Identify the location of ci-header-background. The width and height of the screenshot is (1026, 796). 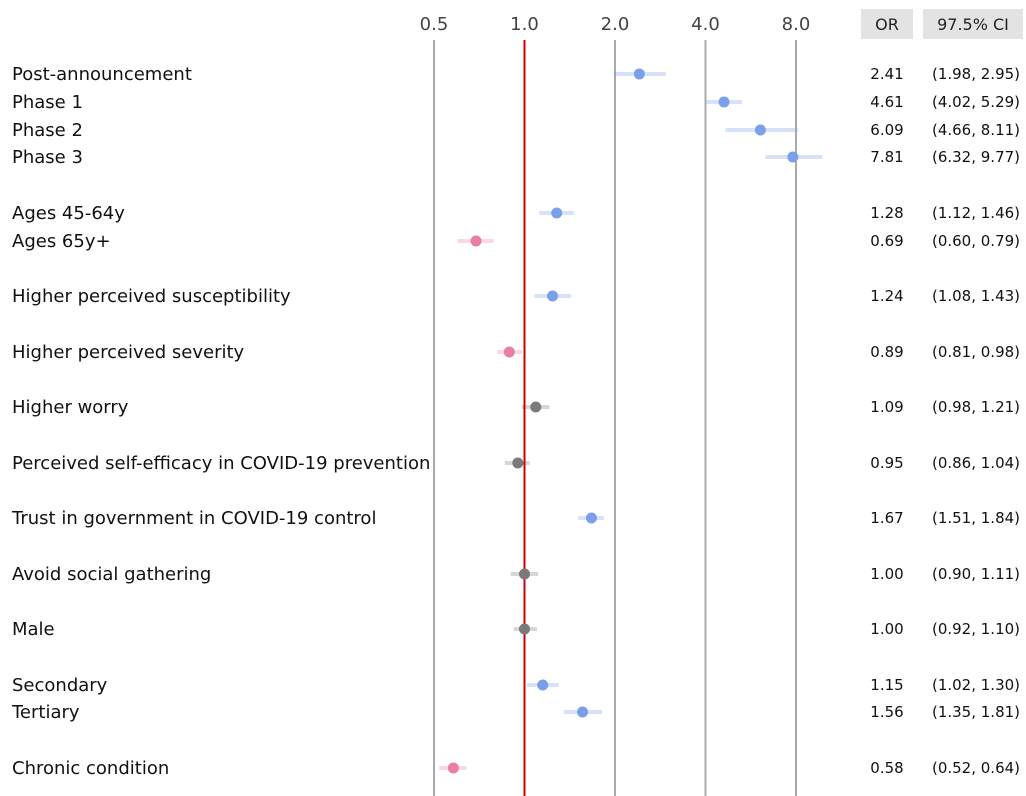
(973, 24).